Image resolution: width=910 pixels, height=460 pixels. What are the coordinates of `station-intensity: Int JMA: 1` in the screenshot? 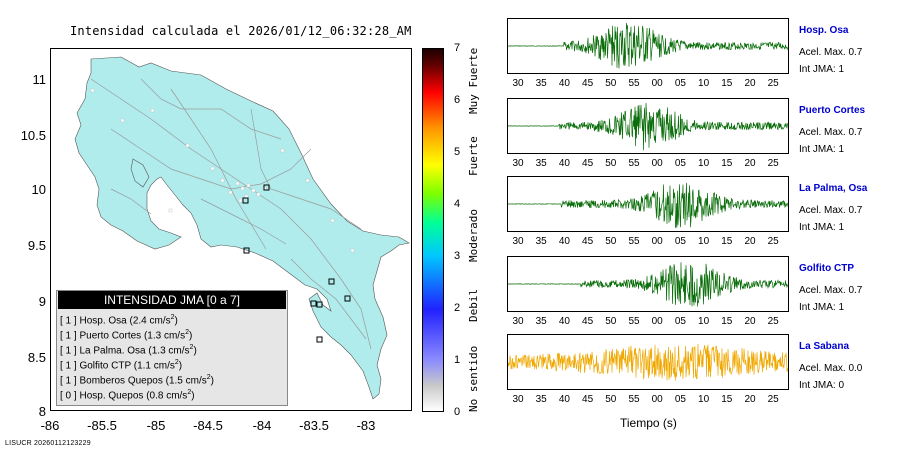 It's located at (821, 307).